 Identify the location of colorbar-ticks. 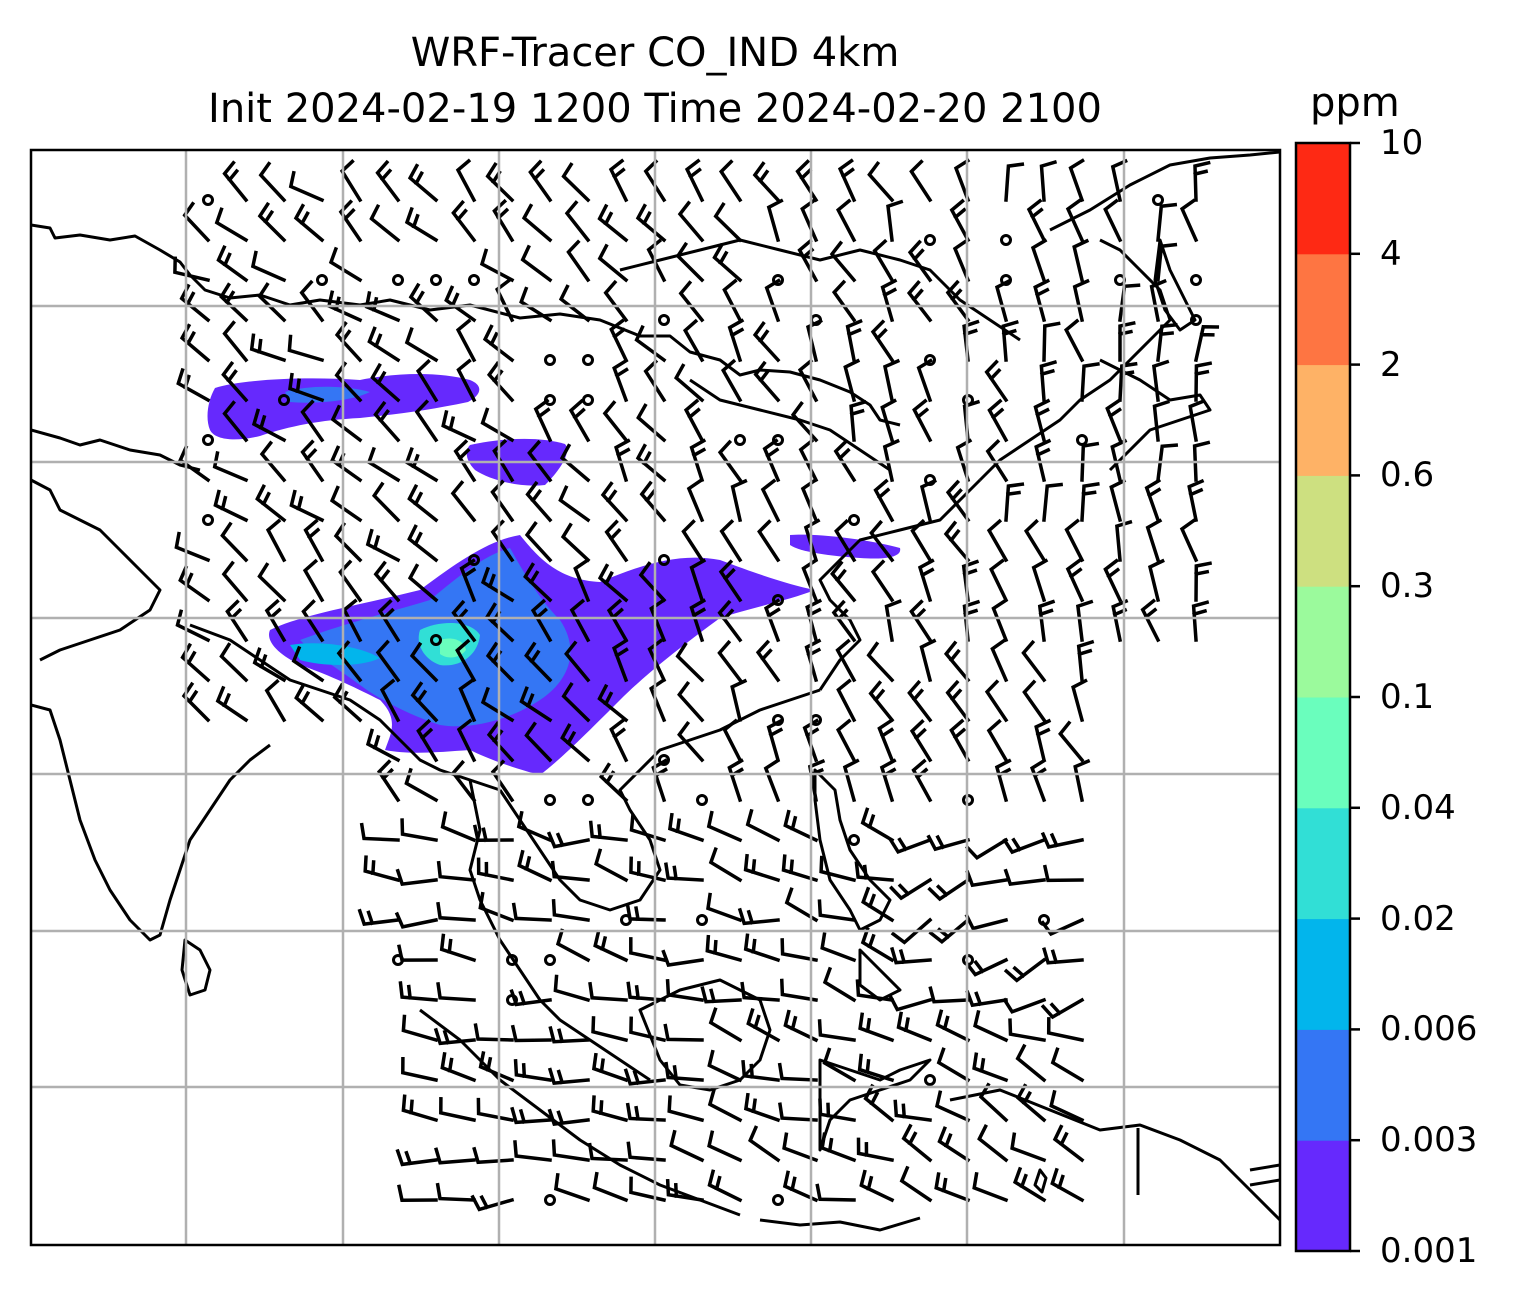
(1355, 697).